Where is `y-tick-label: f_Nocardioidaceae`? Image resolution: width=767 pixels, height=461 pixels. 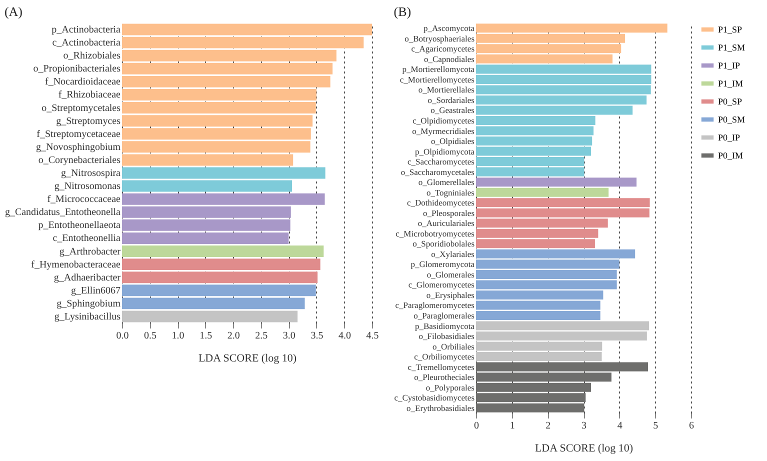
y-tick-label: f_Nocardioidaceae is located at coordinates (83, 82).